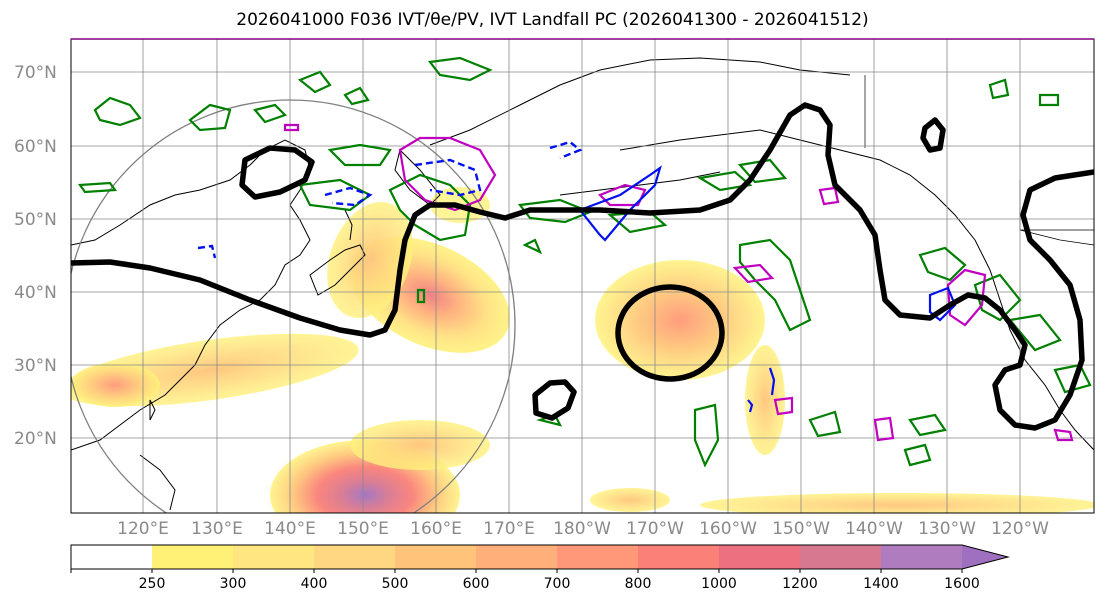  I want to click on lon-label-130e: 130°E, so click(217, 529).